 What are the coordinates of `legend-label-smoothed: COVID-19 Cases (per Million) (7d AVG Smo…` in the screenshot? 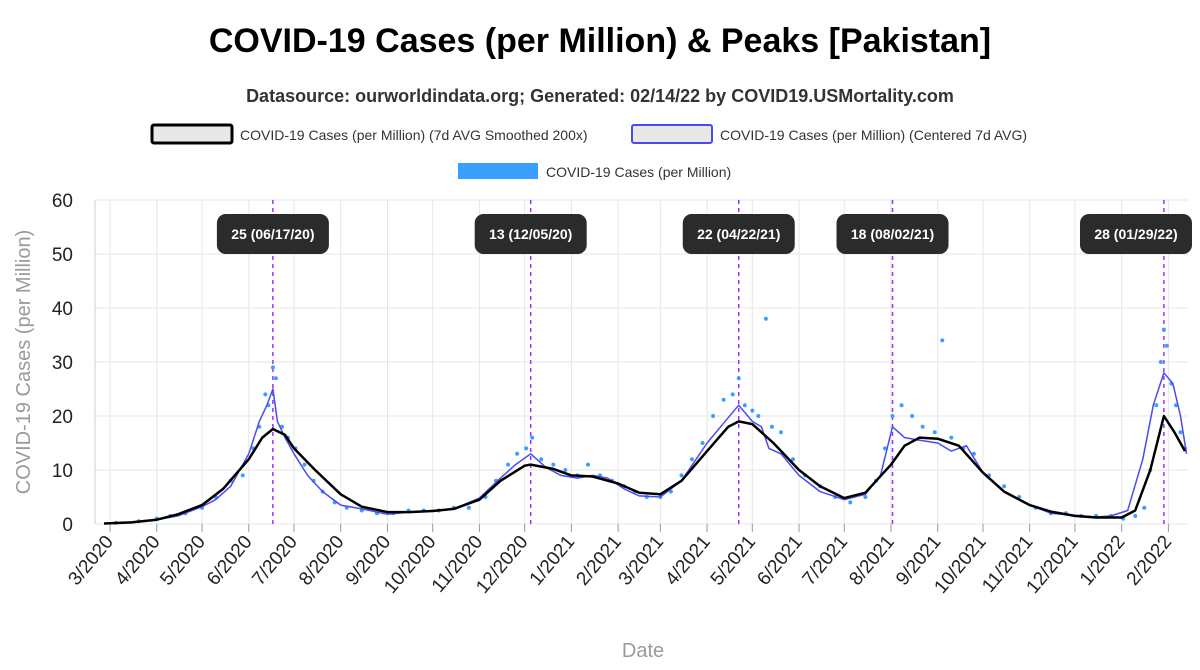 It's located at (414, 135).